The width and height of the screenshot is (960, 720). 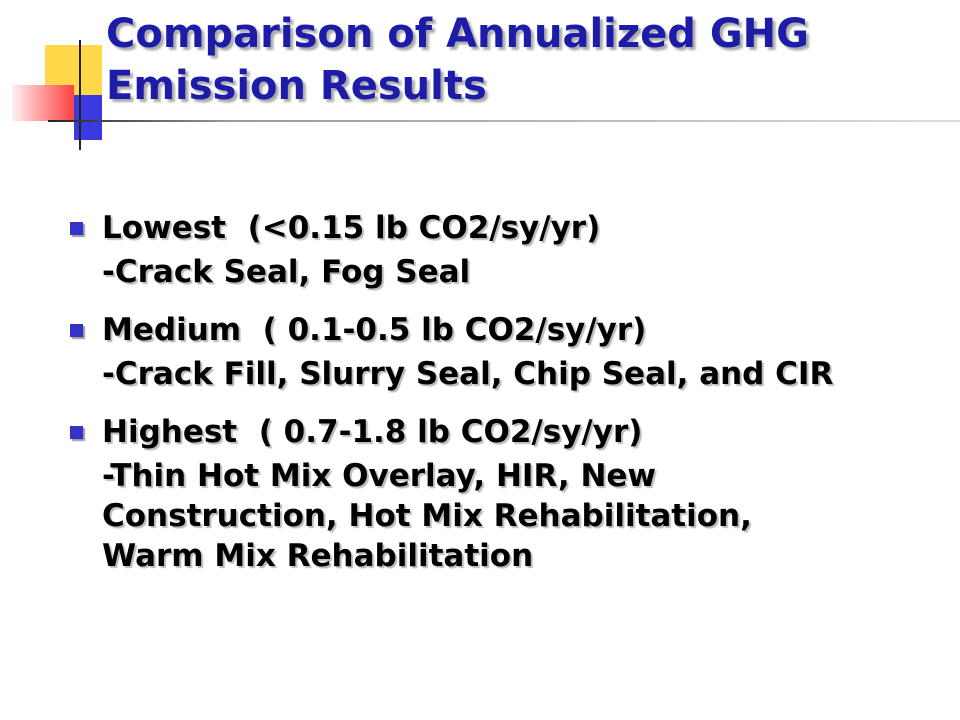 I want to click on bullet-detail: -Crack Seal, Fog Seal, so click(x=286, y=272).